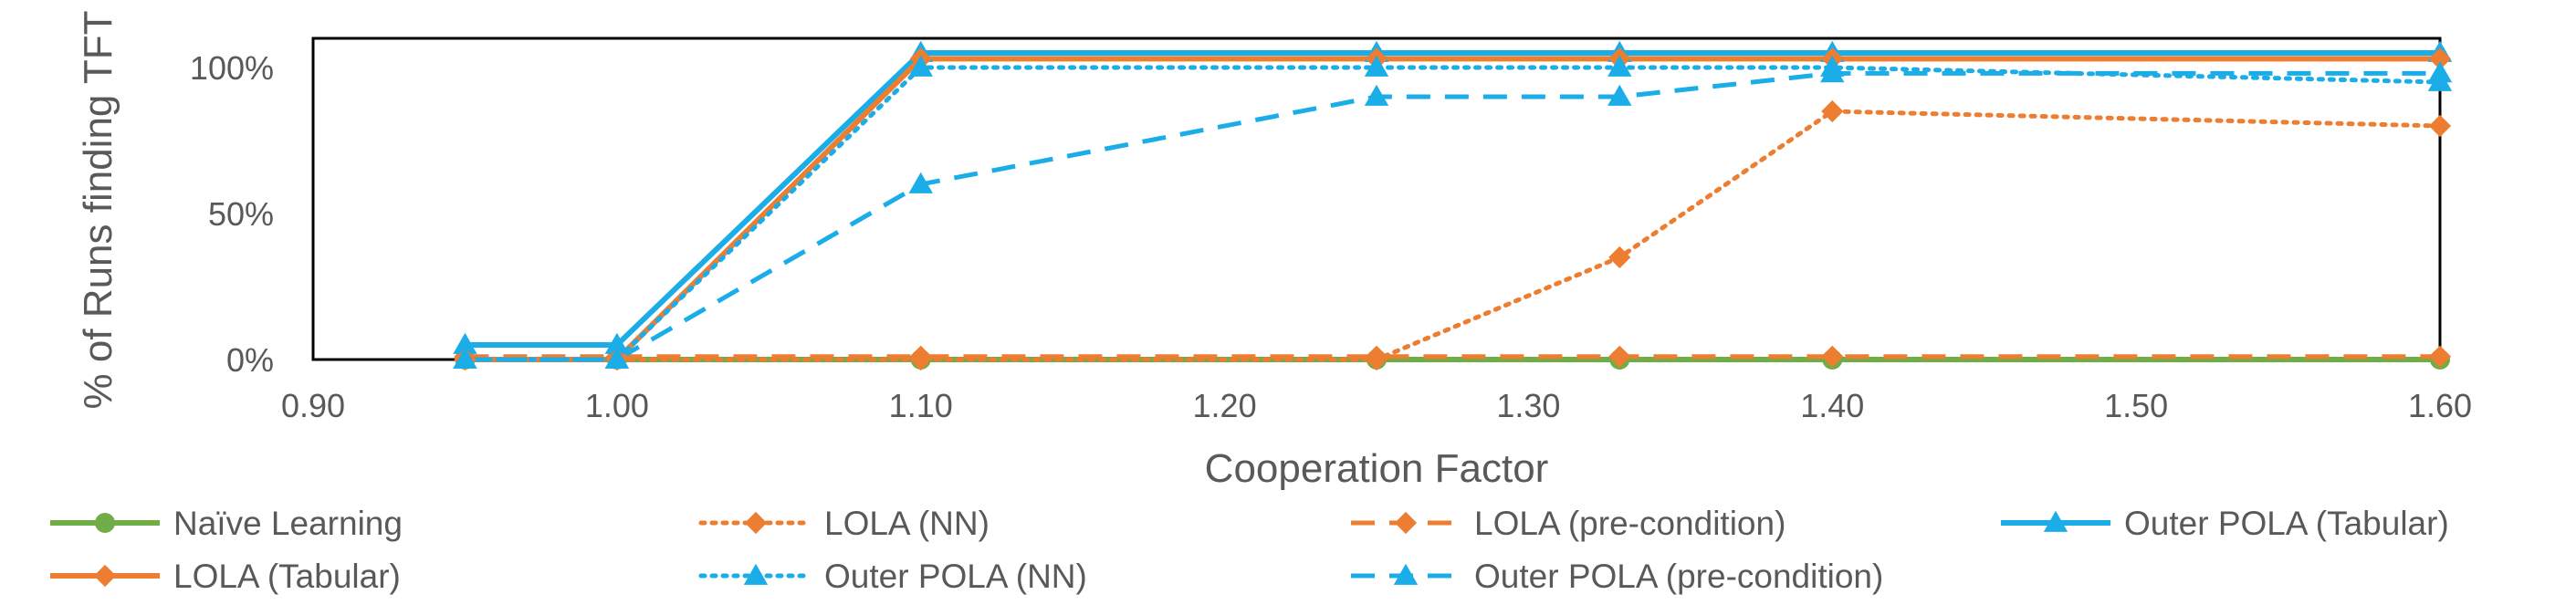 The height and width of the screenshot is (605, 2576). Describe the element at coordinates (1528, 405) in the screenshot. I see `x-tick-label: 1.30` at that location.